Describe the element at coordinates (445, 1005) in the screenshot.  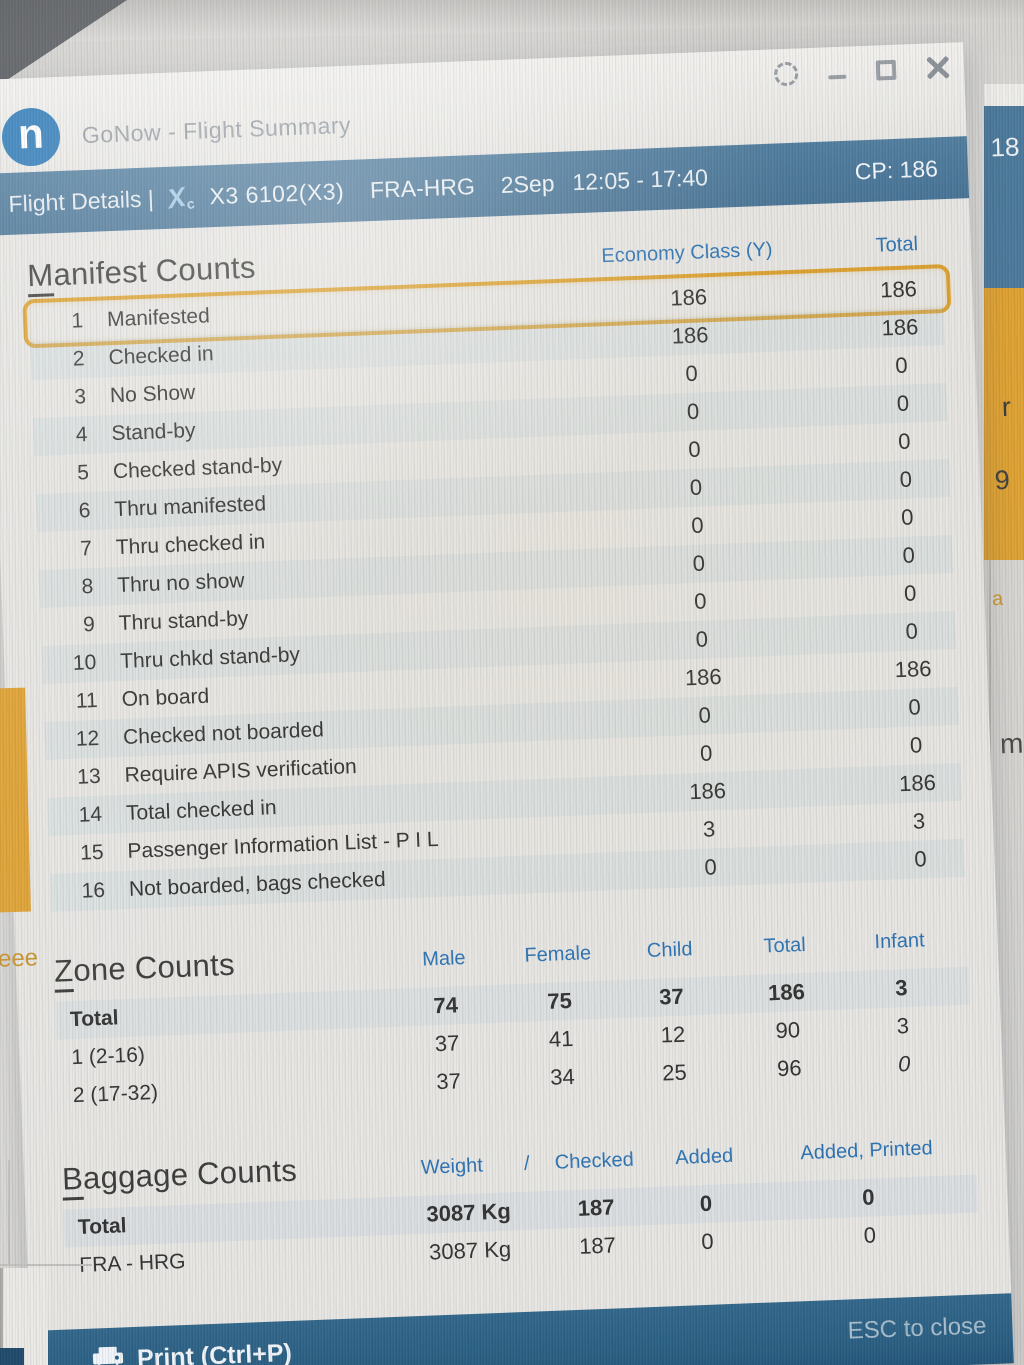
I see `male-count: 74` at that location.